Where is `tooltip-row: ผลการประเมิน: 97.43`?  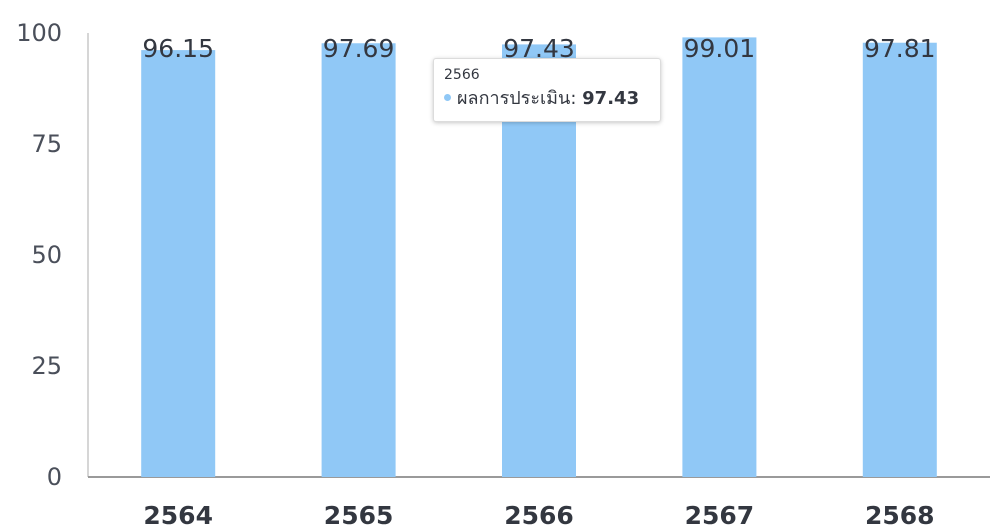
tooltip-row: ผลการประเมิน: 97.43 is located at coordinates (547, 99).